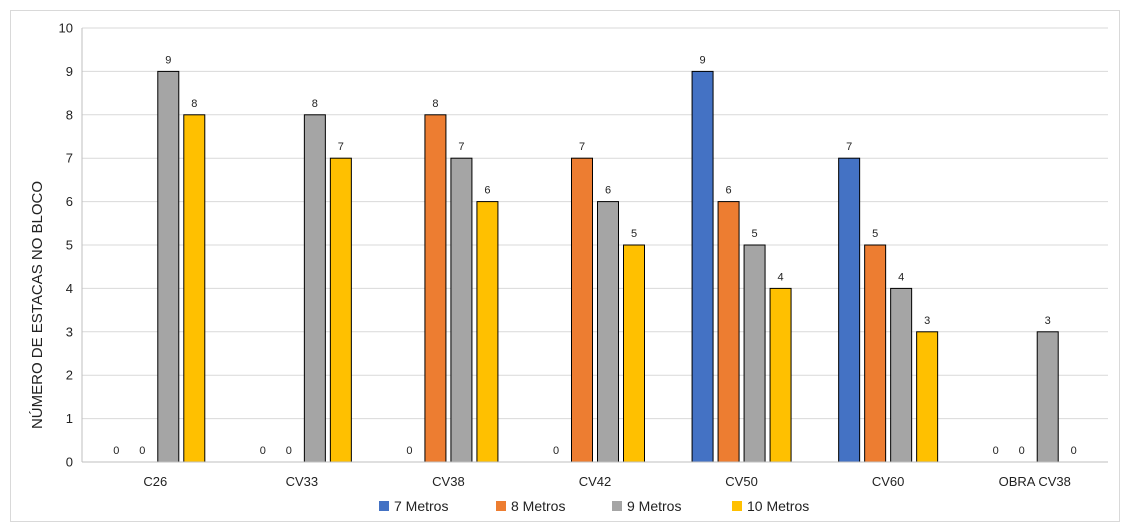  I want to click on x-category-label: CV33, so click(302, 481).